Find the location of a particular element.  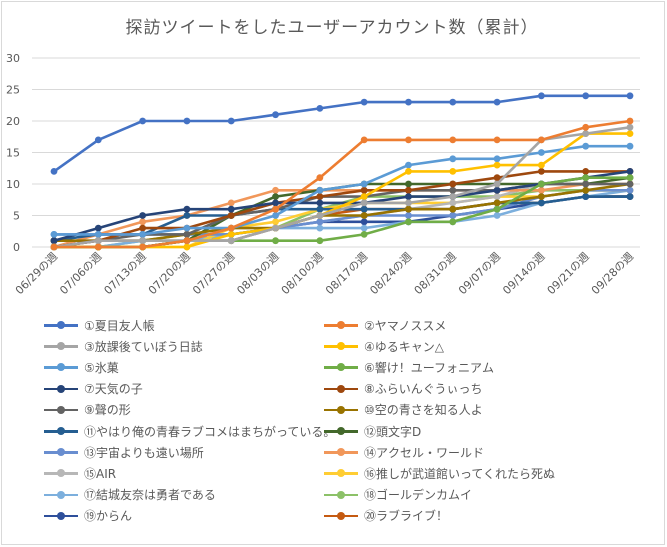

legend-label: ⑨聲の形 is located at coordinates (107, 410).